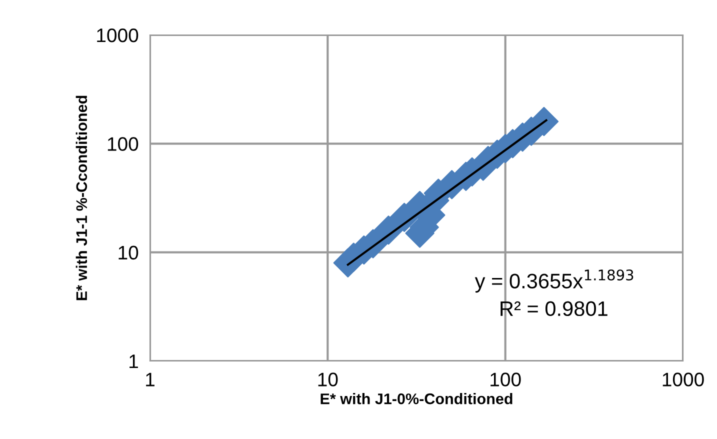  What do you see at coordinates (683, 379) in the screenshot?
I see `x-tick-label: 1000` at bounding box center [683, 379].